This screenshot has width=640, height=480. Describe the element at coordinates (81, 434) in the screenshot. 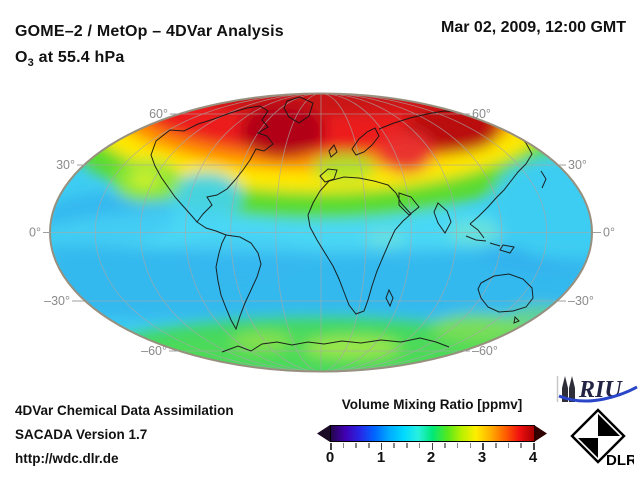

I see `footer-line-version: SACADA Version 1.7` at that location.